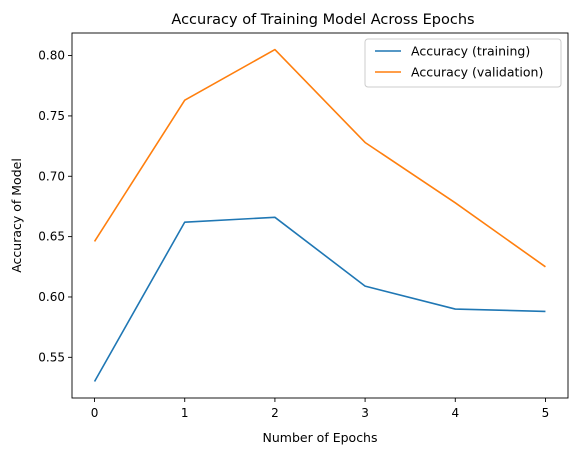 This screenshot has height=455, width=576. I want to click on legend-label: Accuracy (training), so click(470, 51).